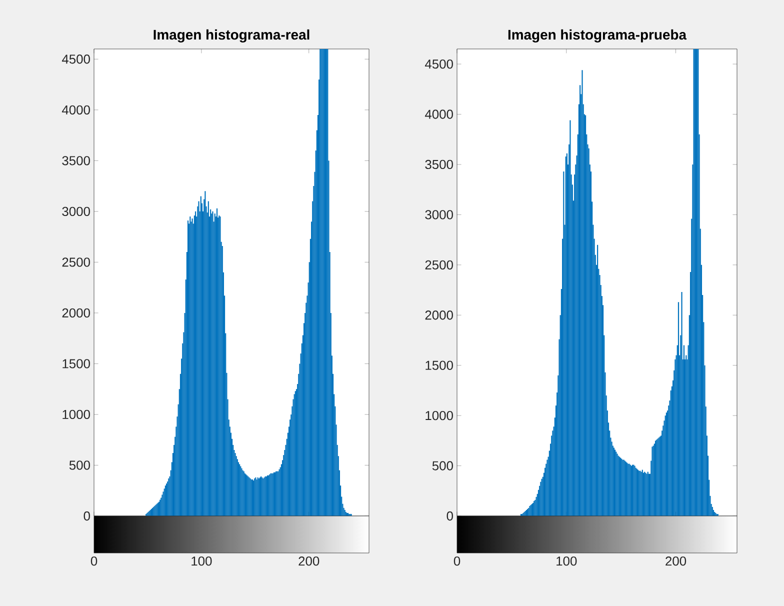 This screenshot has height=606, width=784. Describe the element at coordinates (232, 35) in the screenshot. I see `chart-title: Imagen histograma-real` at that location.